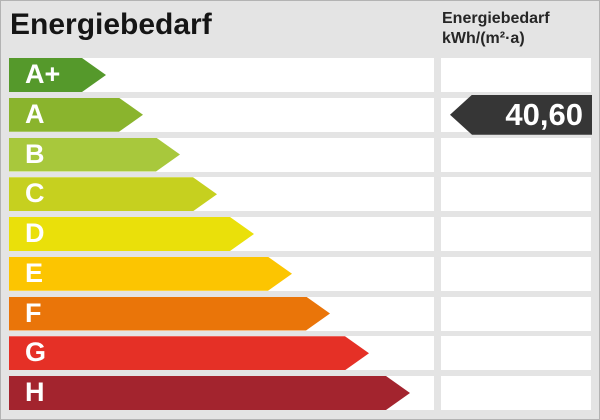  What do you see at coordinates (221, 194) in the screenshot?
I see `scale-row: C` at bounding box center [221, 194].